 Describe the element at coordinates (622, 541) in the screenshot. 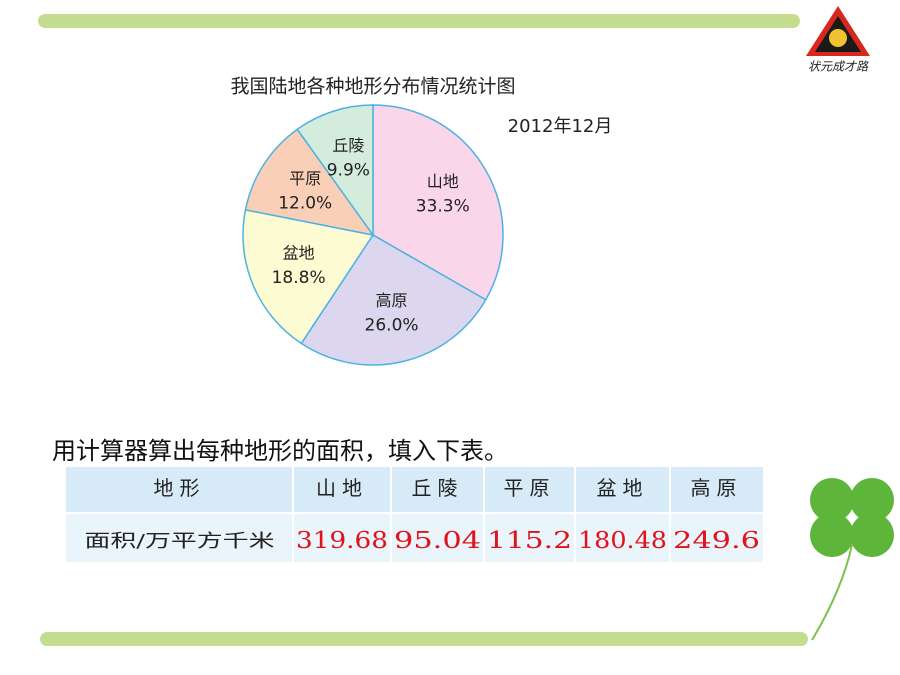

I see `value-cell: 180.48` at that location.